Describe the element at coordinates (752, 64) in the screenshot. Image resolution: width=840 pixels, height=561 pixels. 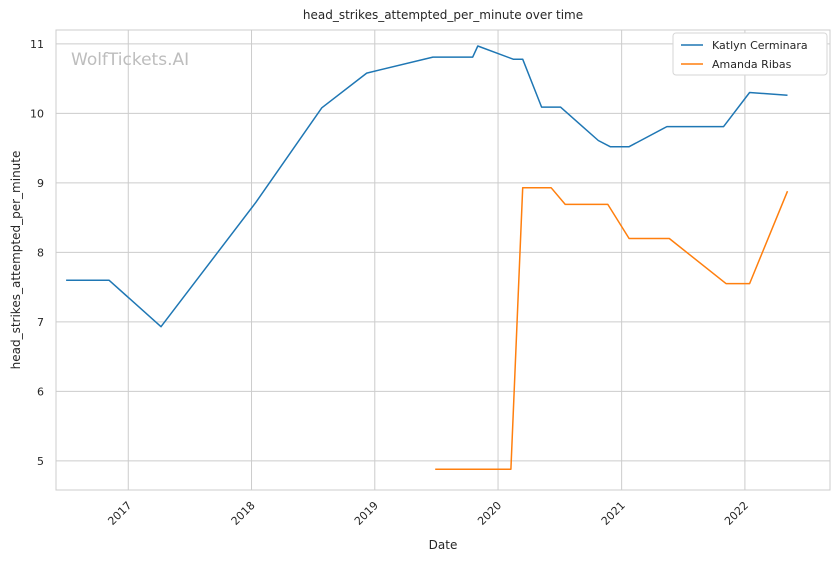
I see `legend-label-amanda-ribas: Amanda Ribas` at that location.